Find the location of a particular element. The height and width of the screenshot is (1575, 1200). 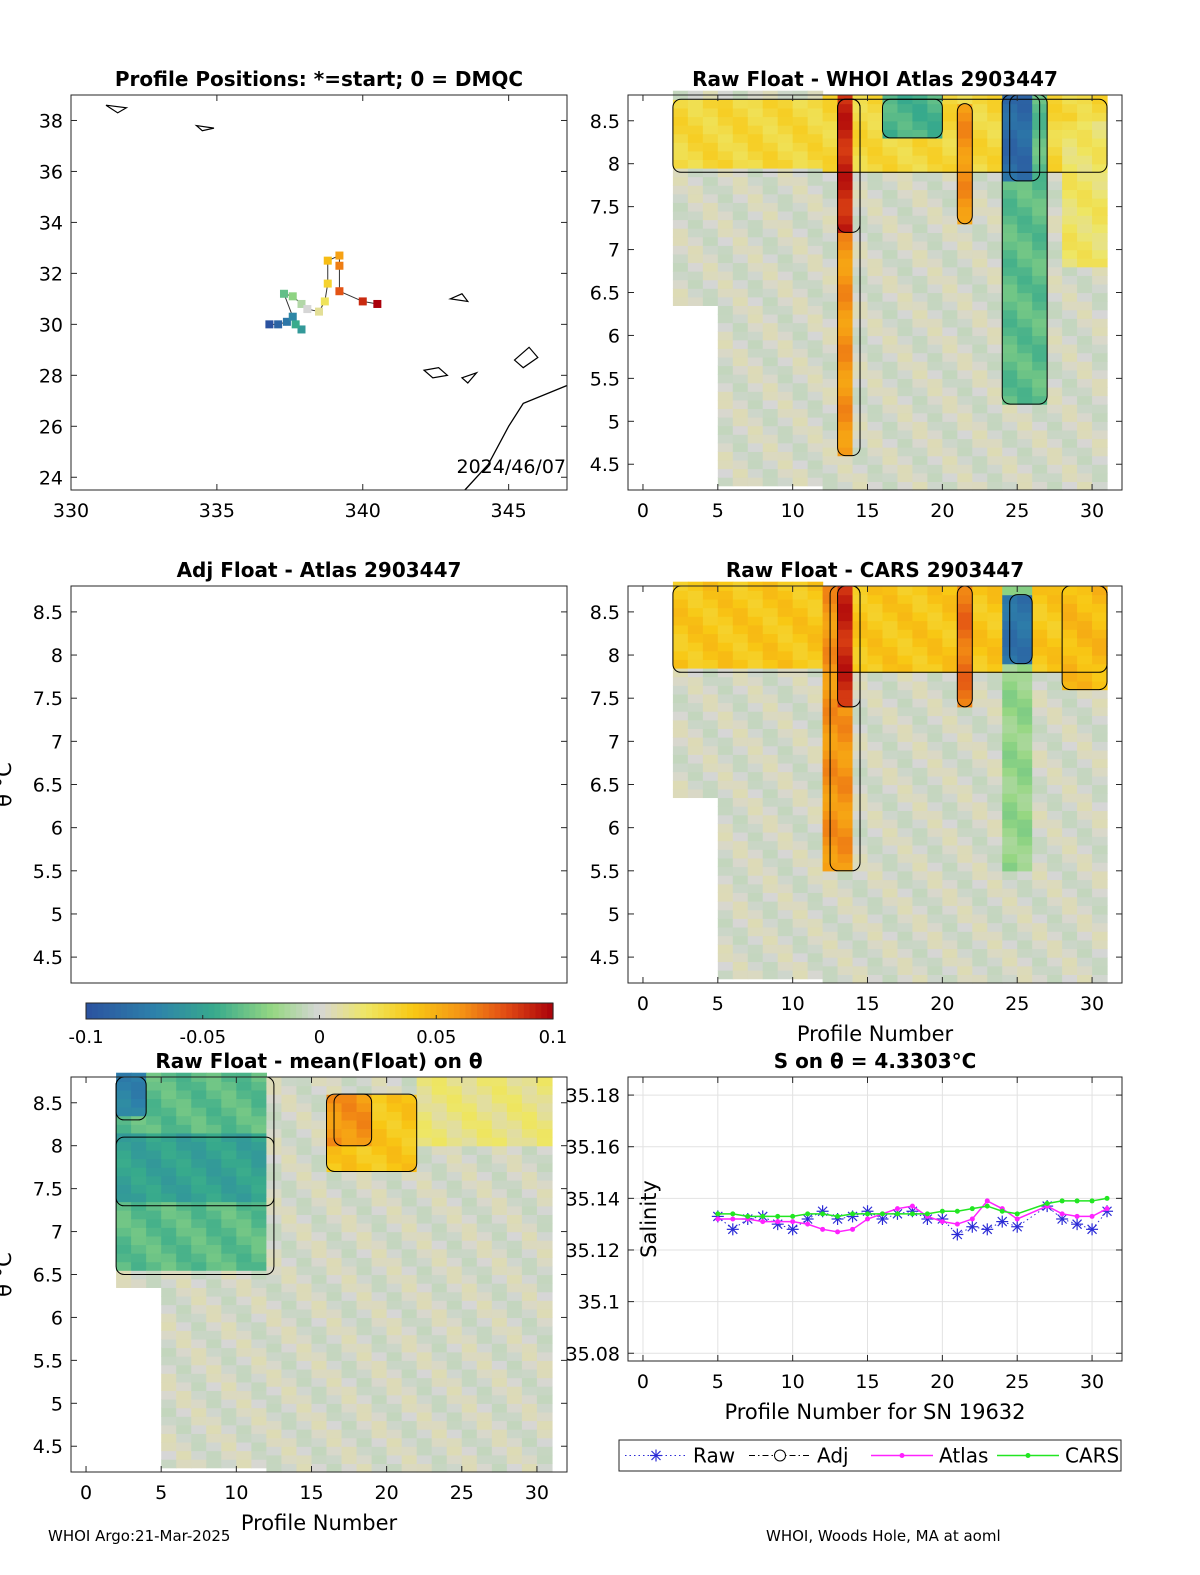

raw-mean-xtick-label-5: 25 is located at coordinates (462, 1493).